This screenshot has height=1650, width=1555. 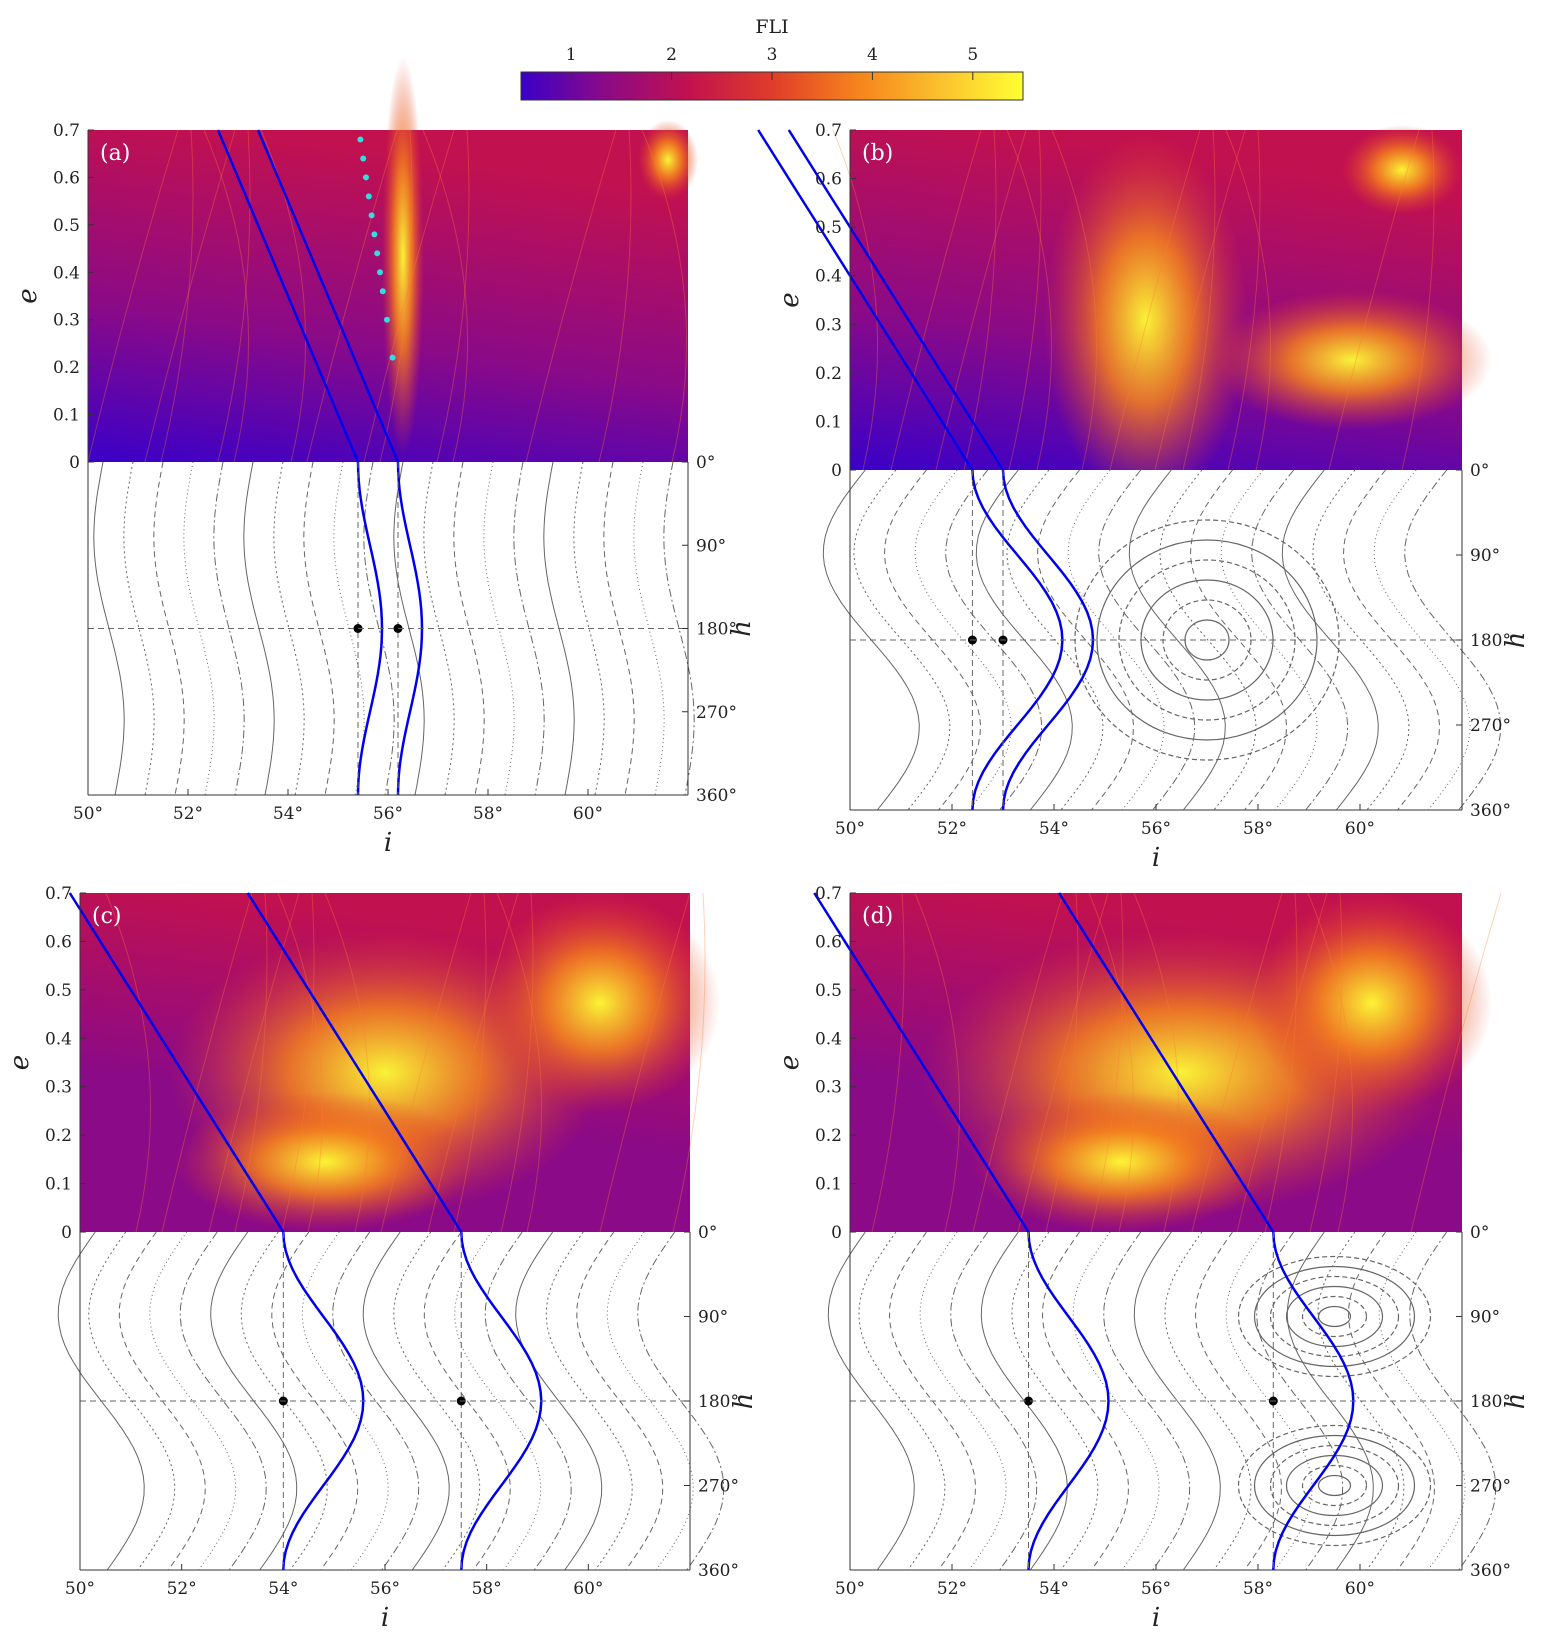 I want to click on colorbar-title: FLI, so click(x=771, y=27).